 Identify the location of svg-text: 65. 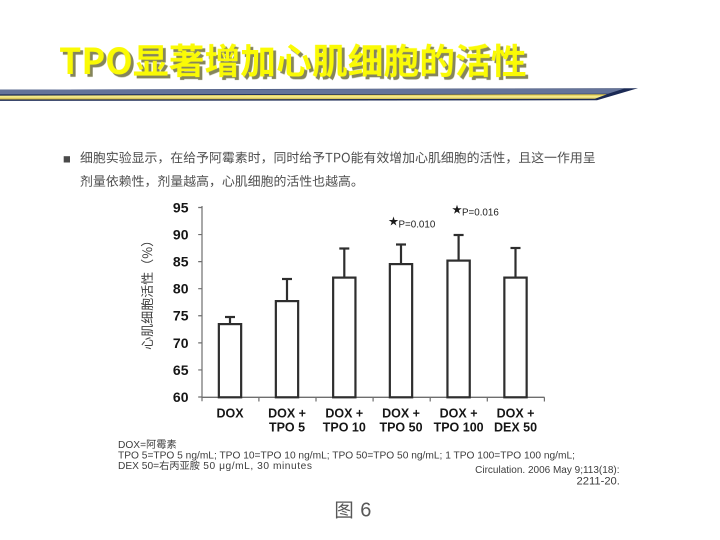
(181, 370).